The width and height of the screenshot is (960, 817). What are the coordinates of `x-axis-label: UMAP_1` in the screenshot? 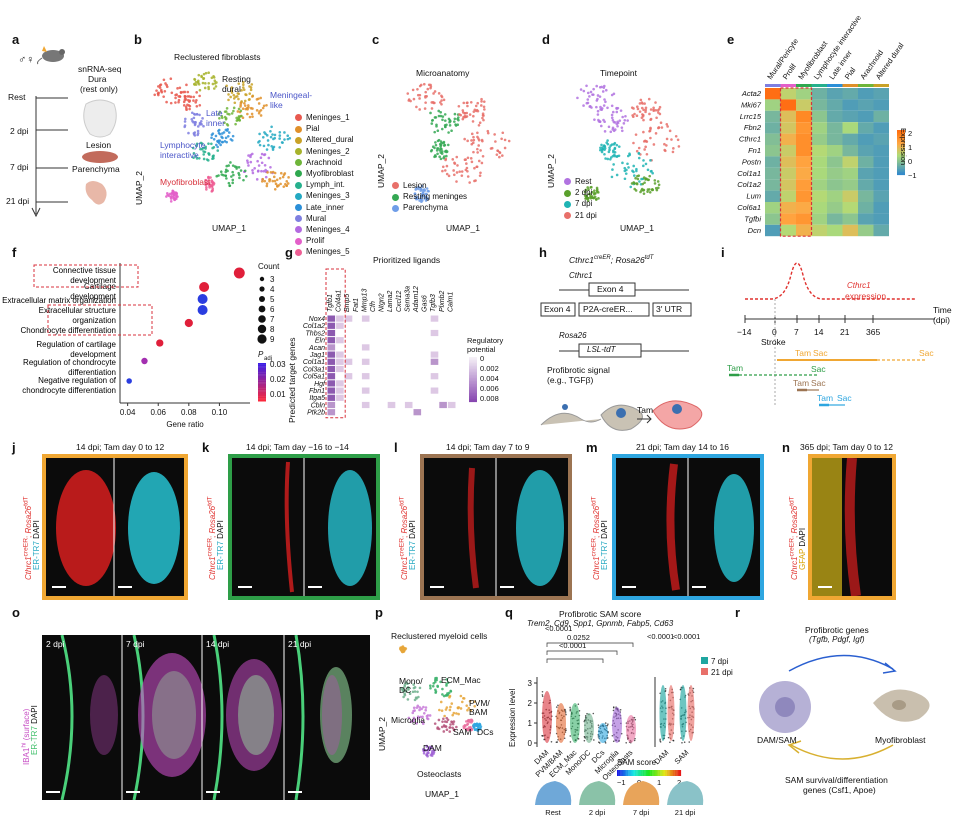 It's located at (229, 228).